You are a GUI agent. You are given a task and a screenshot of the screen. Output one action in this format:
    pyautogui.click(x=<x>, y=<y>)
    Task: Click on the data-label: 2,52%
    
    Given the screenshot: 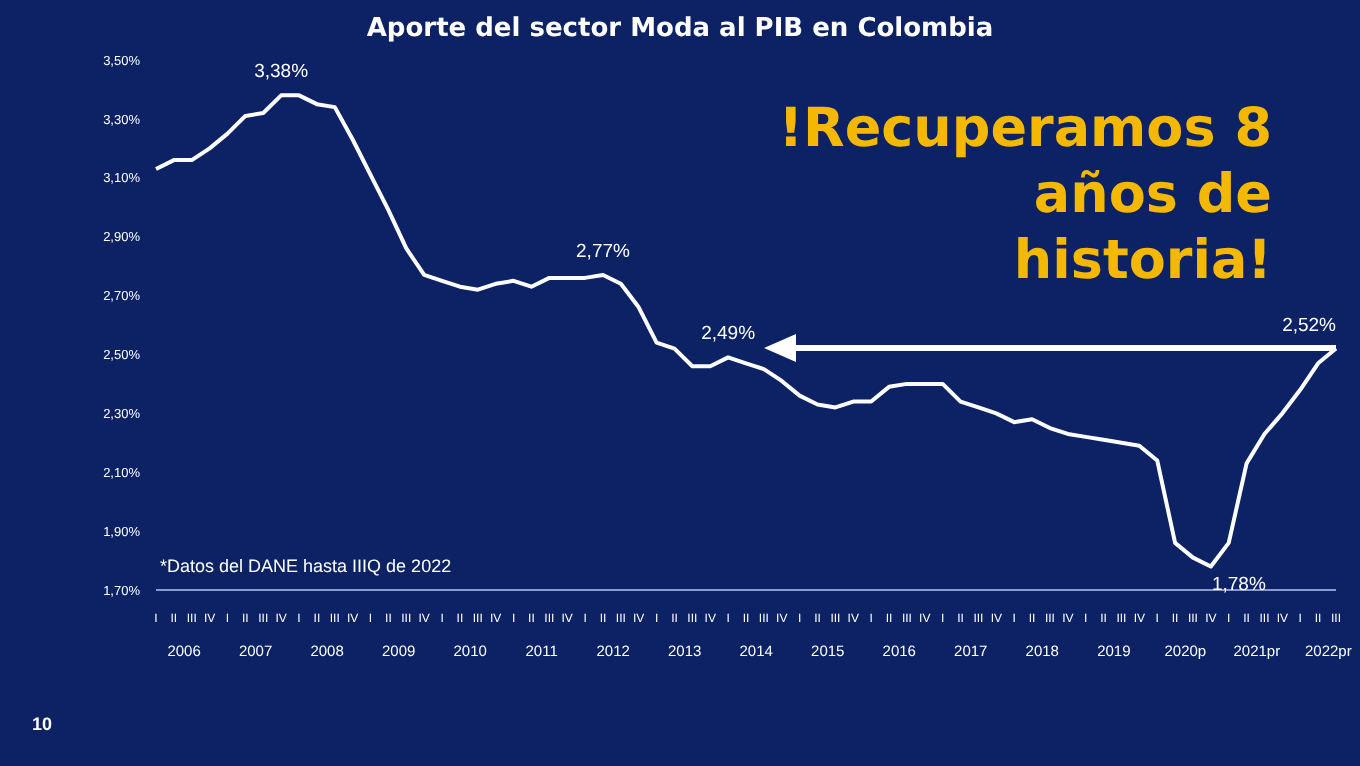 What is the action you would take?
    pyautogui.click(x=1310, y=325)
    